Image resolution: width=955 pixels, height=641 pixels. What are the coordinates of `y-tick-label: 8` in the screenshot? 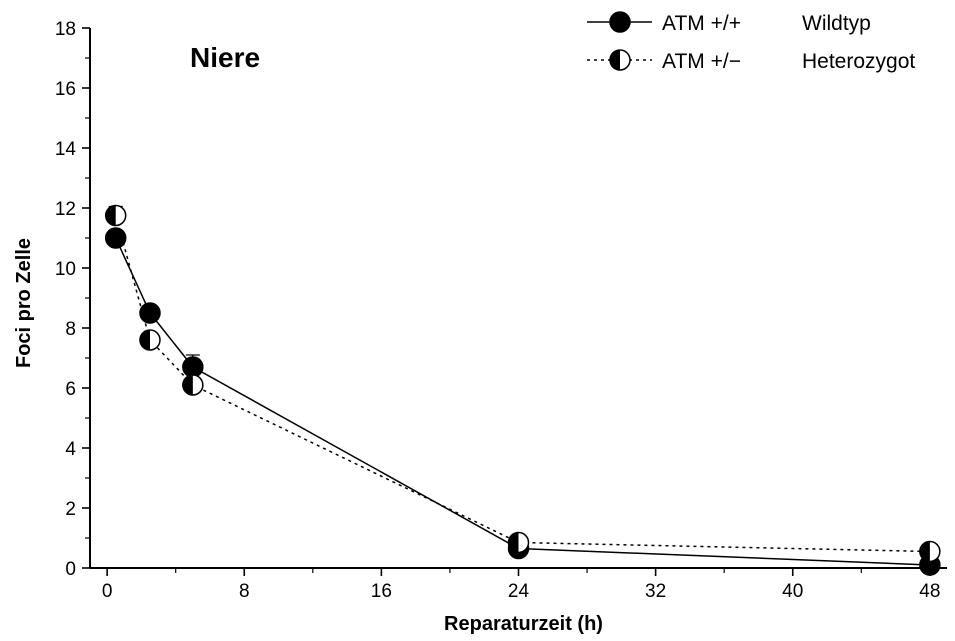 It's located at (70, 329).